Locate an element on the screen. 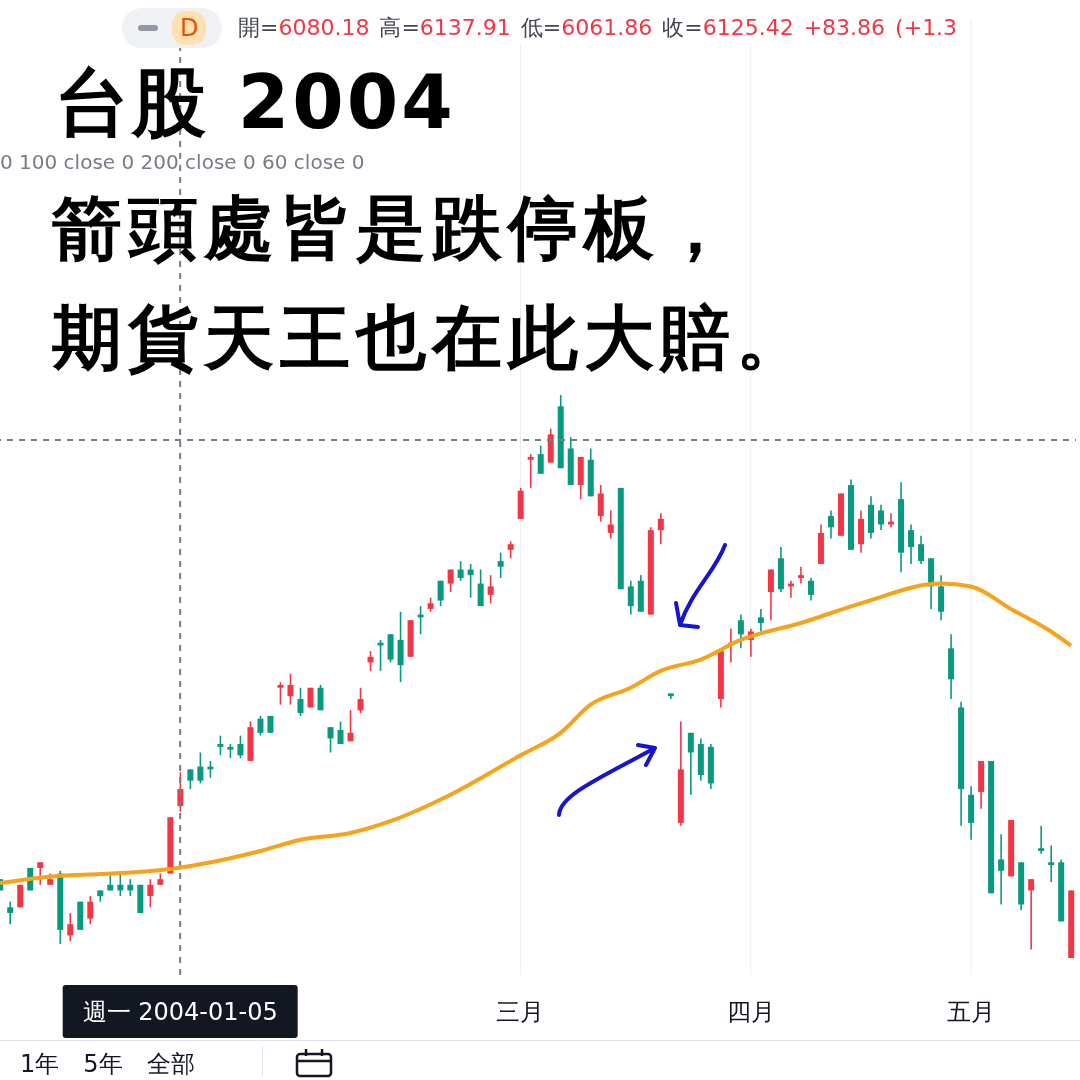 The height and width of the screenshot is (1080, 1080). x-tick-label: 四月 is located at coordinates (750, 1012).